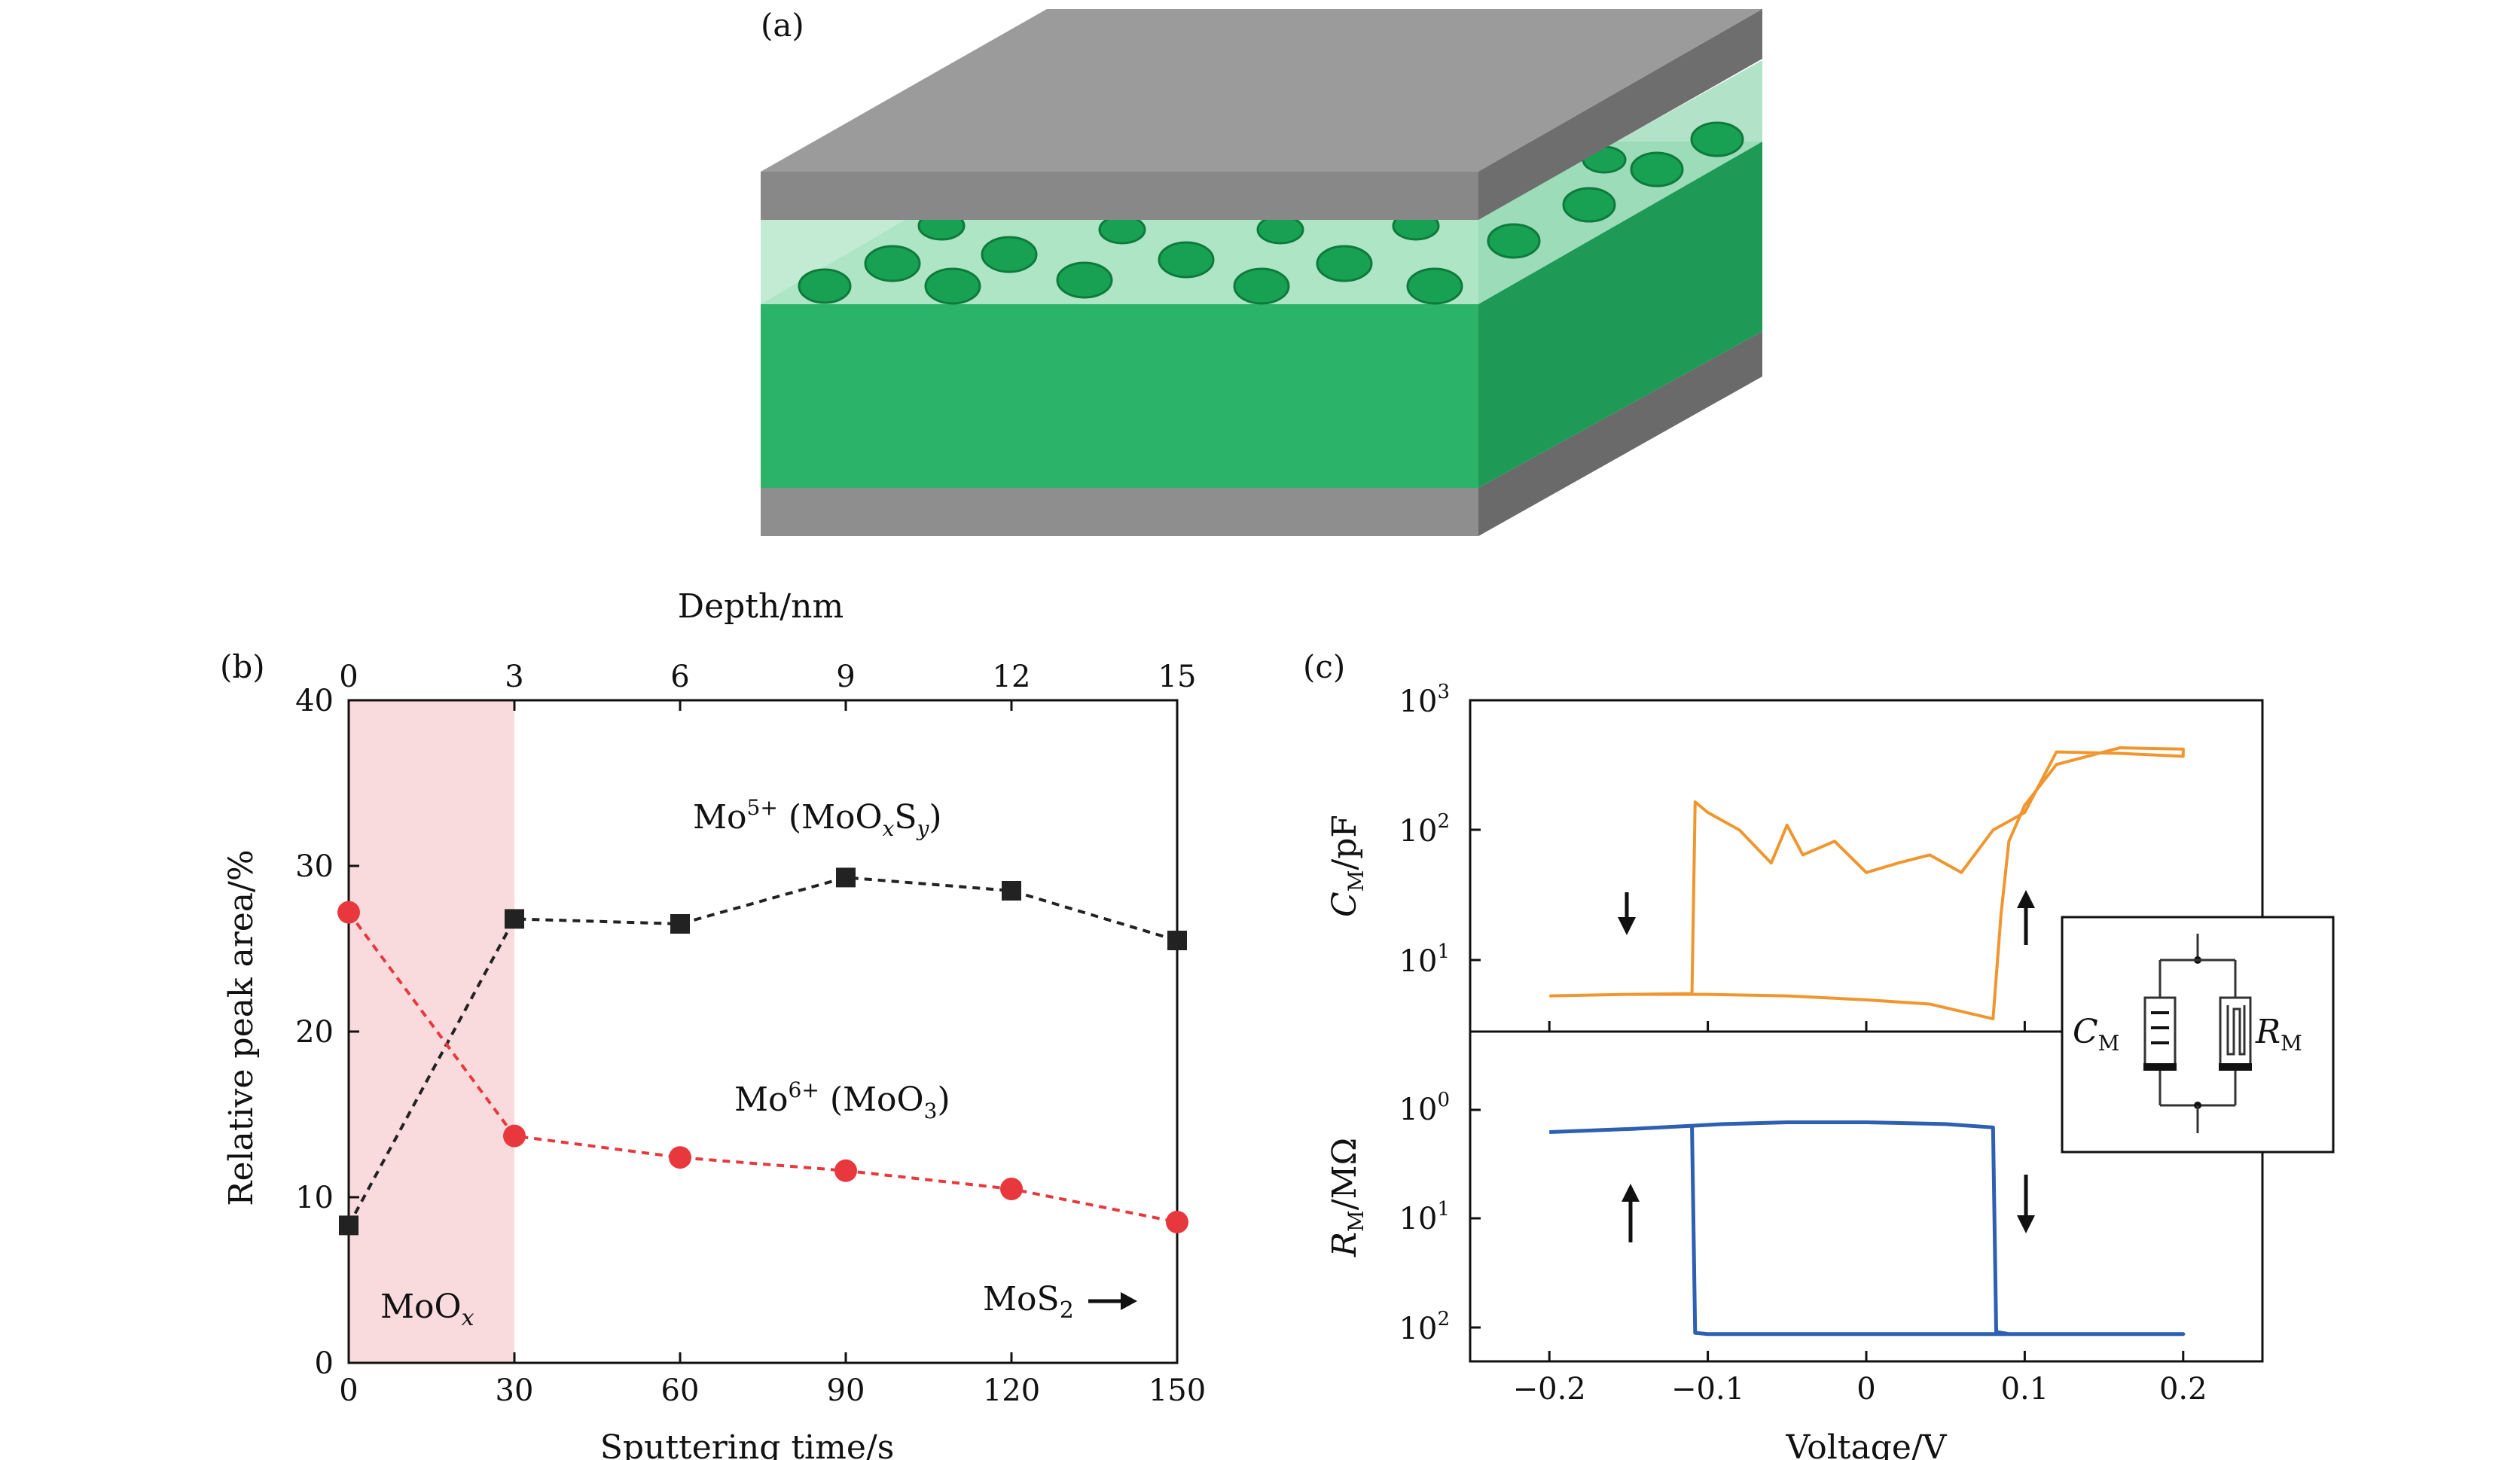 The width and height of the screenshot is (2520, 1460). What do you see at coordinates (2026, 1204) in the screenshot?
I see `sweep-arrow-down-rm` at bounding box center [2026, 1204].